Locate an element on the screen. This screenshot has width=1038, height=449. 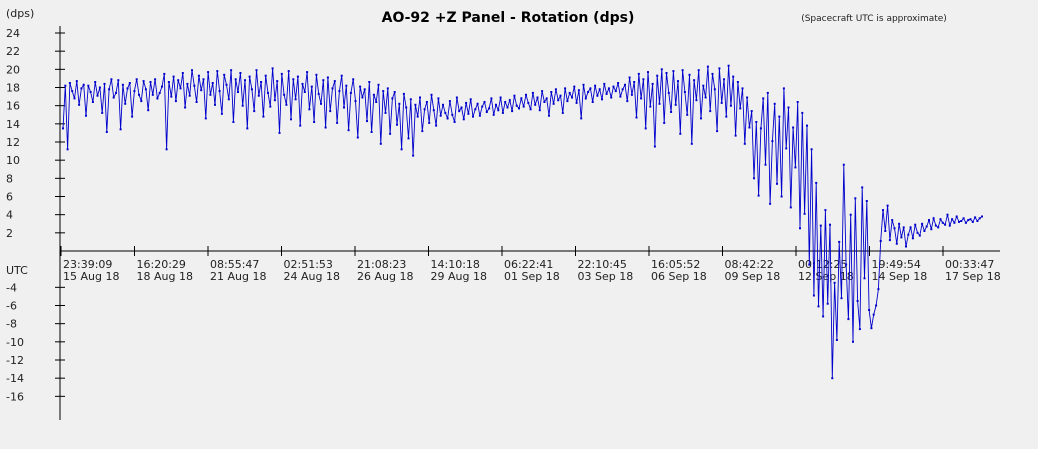
x-tick-date: 12 Sep 18 is located at coordinates (826, 276).